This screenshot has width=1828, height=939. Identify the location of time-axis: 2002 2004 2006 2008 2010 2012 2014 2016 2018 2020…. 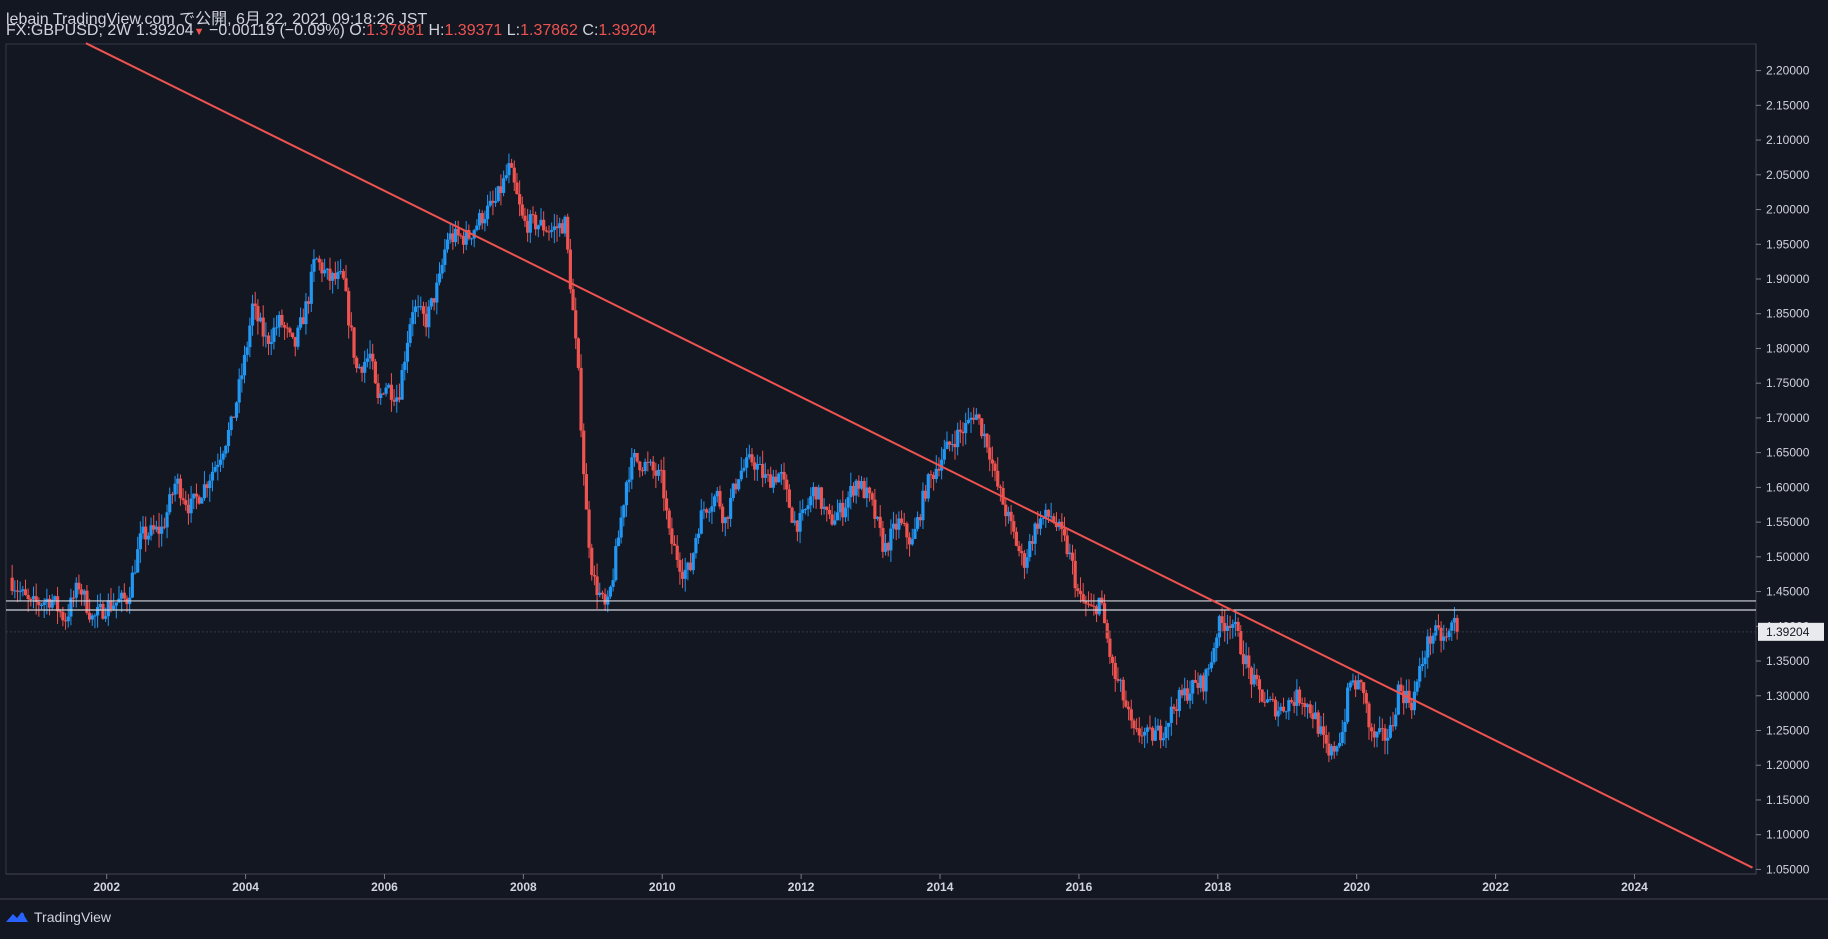
(870, 884).